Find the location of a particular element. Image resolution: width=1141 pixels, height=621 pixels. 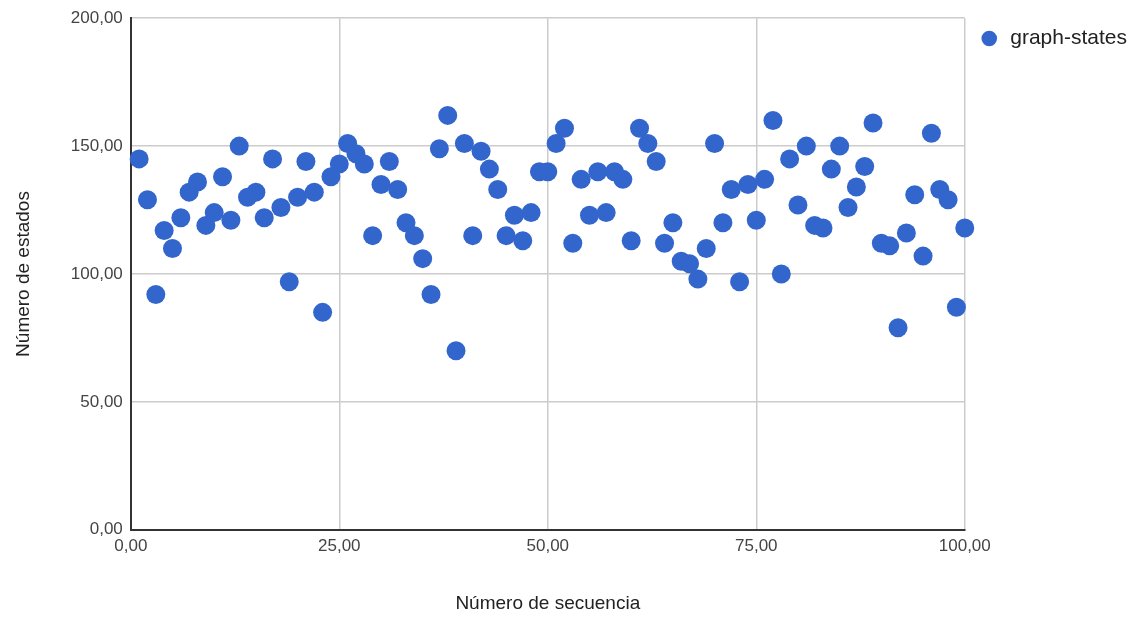

y-axis-title: Número de estados is located at coordinates (22, 274).